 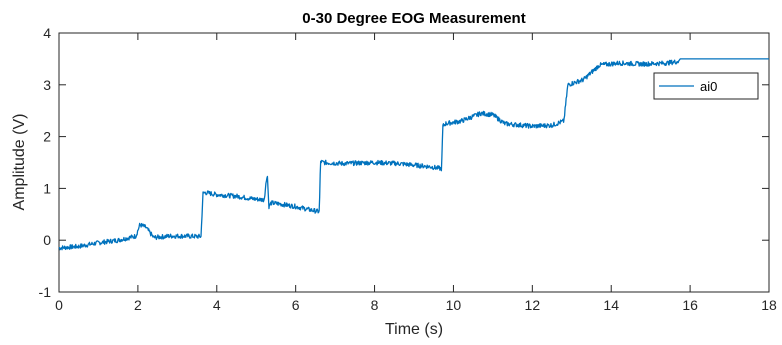 What do you see at coordinates (690, 305) in the screenshot?
I see `x-tick-label: 16` at bounding box center [690, 305].